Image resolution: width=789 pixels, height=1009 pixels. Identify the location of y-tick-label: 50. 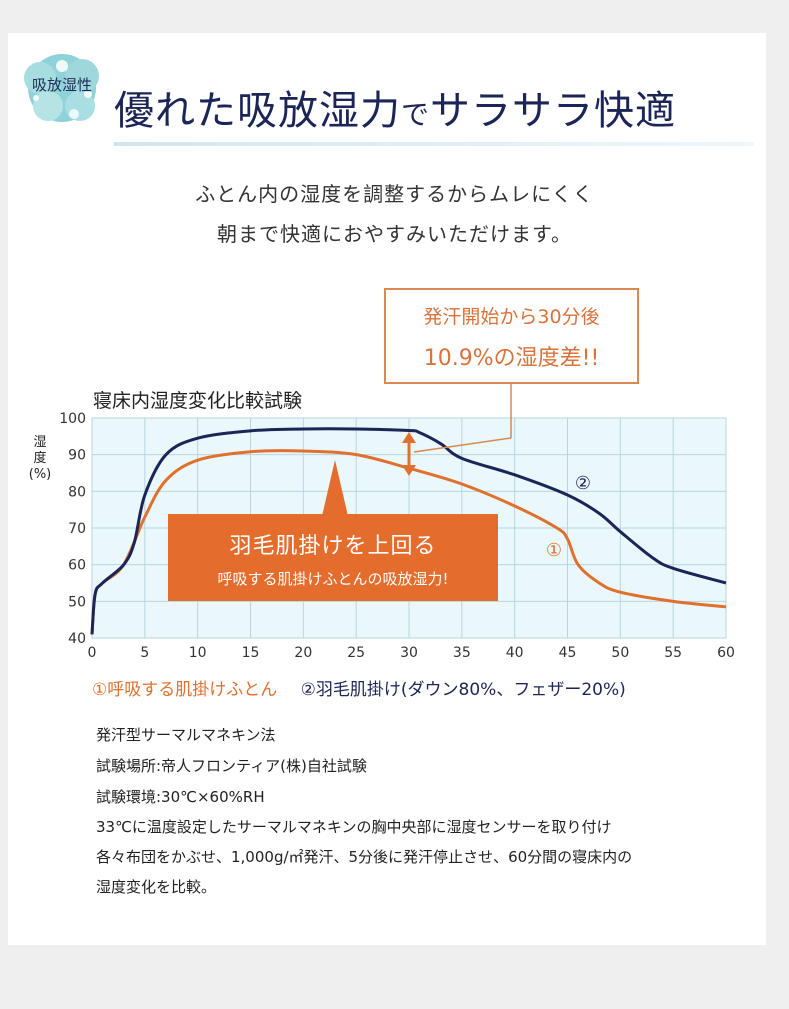
(77, 602).